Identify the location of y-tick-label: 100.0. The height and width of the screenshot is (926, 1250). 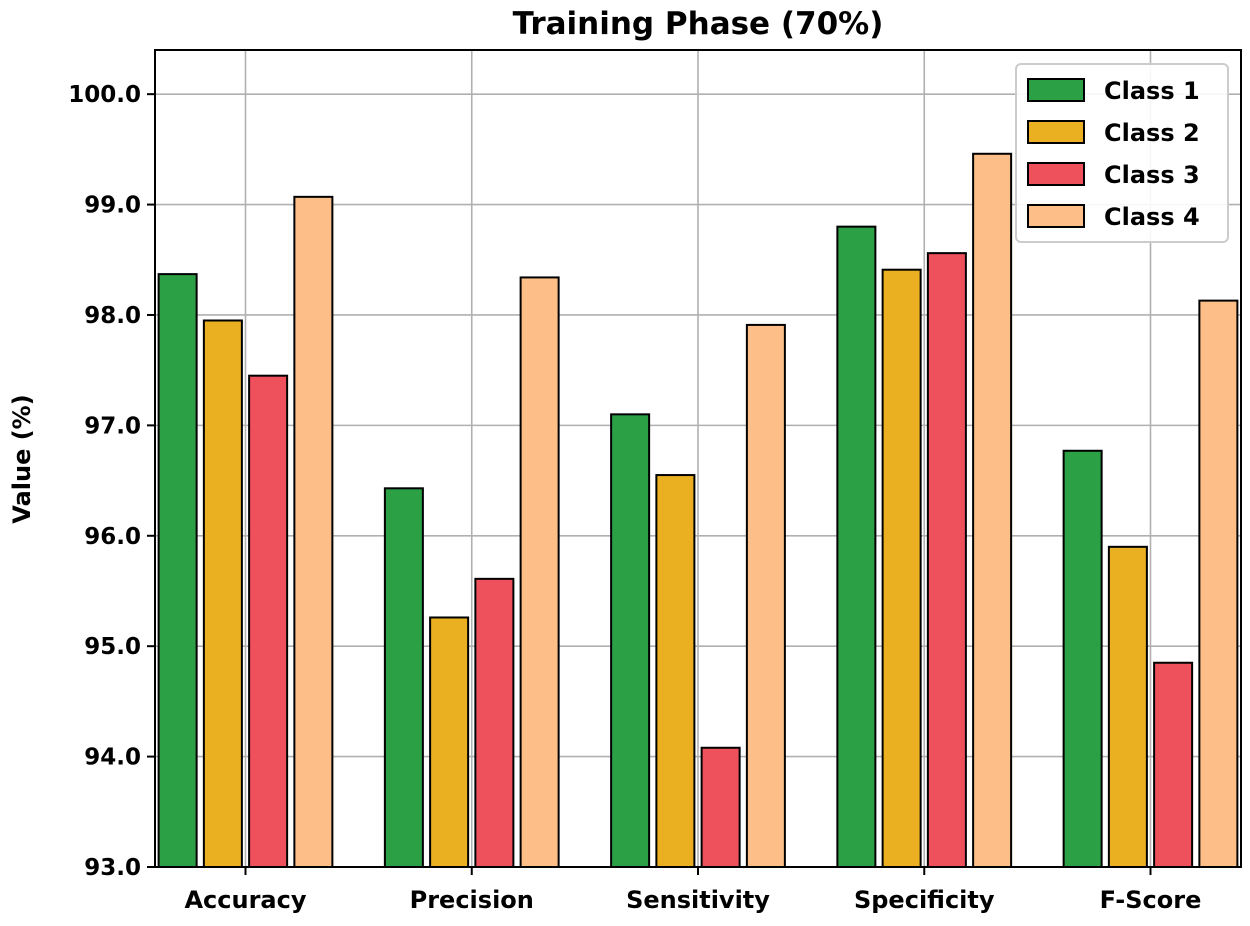
(104, 95).